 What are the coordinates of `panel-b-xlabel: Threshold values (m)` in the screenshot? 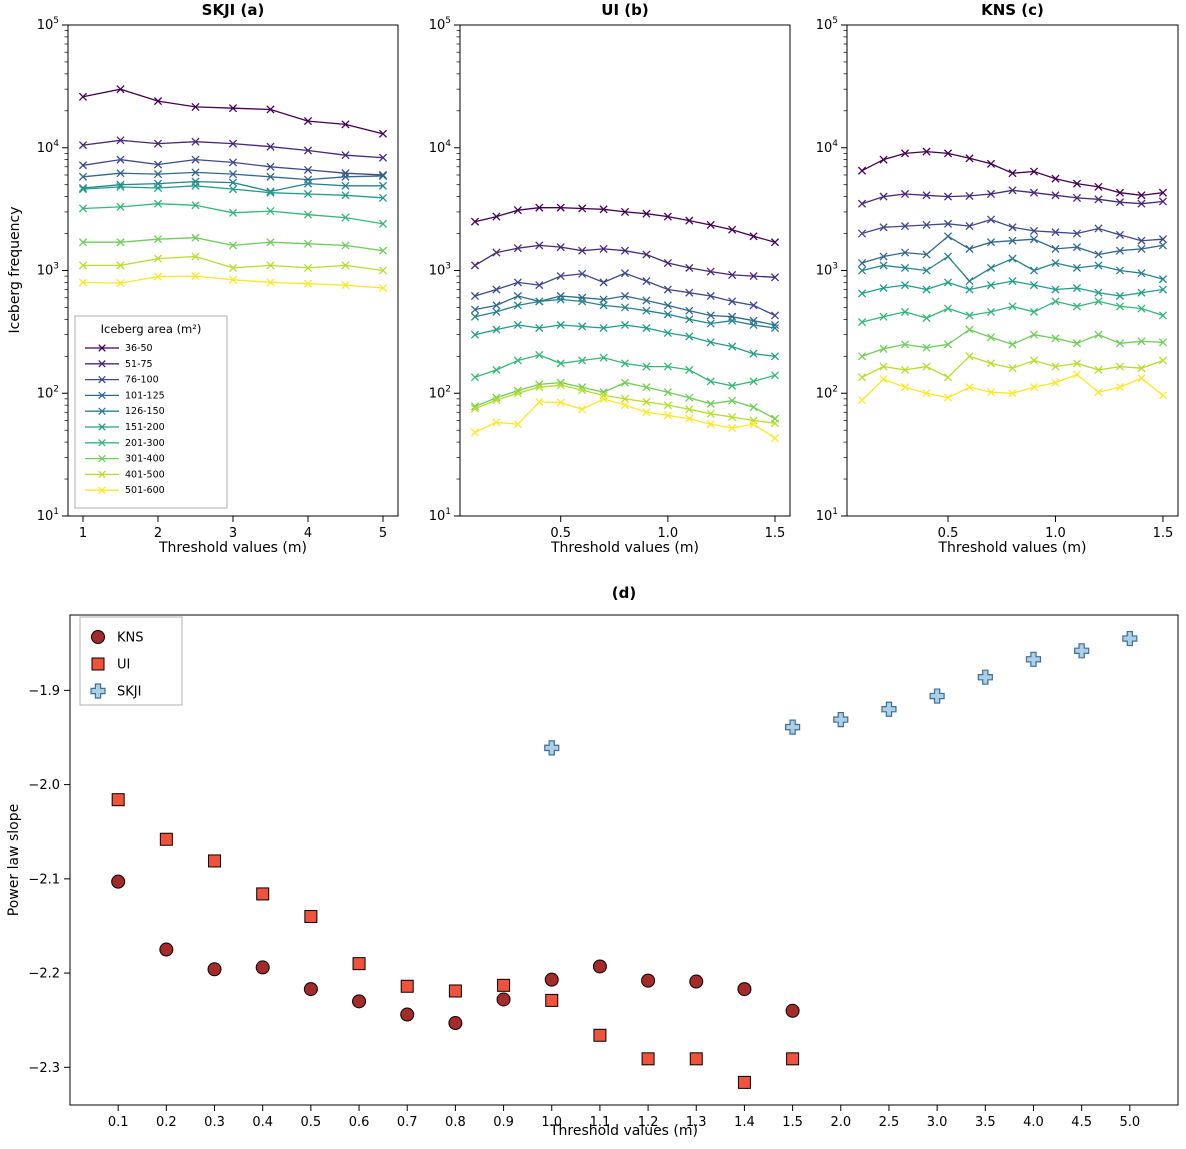 It's located at (625, 548).